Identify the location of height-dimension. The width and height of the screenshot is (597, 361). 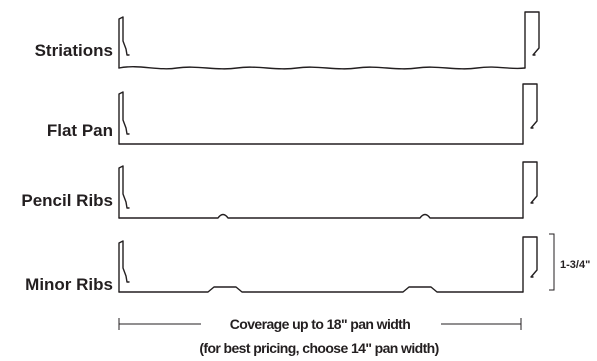
(552, 262).